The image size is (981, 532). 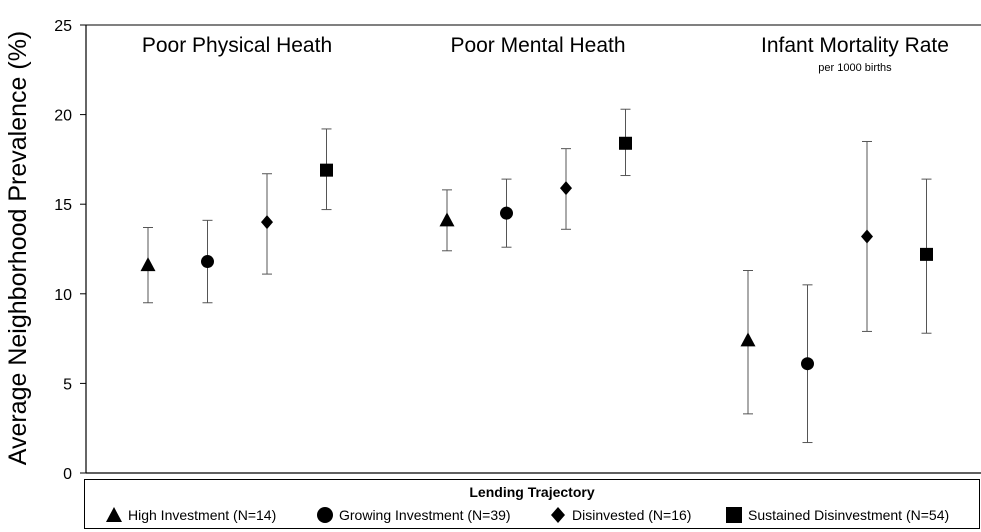 What do you see at coordinates (734, 515) in the screenshot?
I see `square-marker-icon` at bounding box center [734, 515].